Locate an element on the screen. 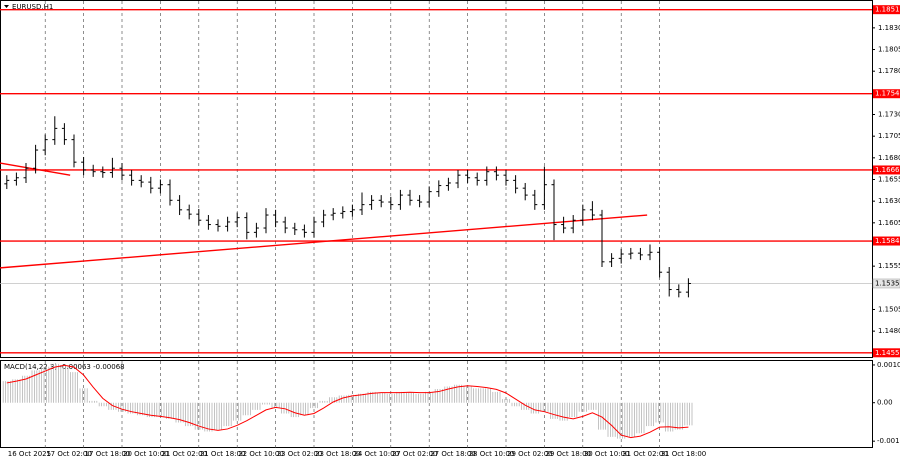  x-tick-label: 31 Oct 18:00 is located at coordinates (684, 454).